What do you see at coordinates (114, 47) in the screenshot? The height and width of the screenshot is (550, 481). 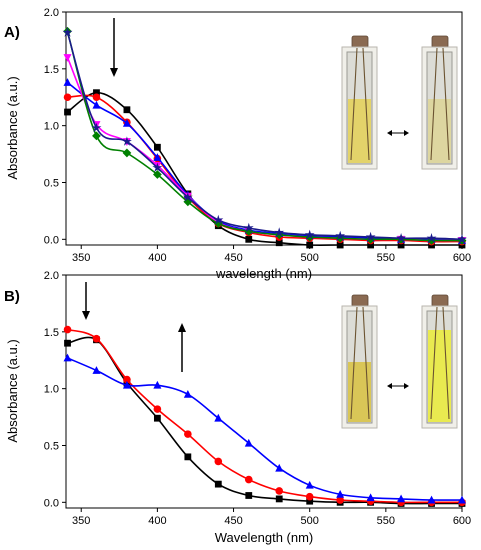 I see `panel-a-trend-arrow` at bounding box center [114, 47].